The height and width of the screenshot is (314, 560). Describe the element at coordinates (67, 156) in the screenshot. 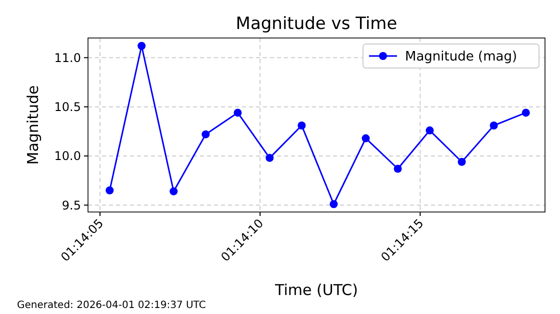

I see `y-tick-label: 10.0` at that location.